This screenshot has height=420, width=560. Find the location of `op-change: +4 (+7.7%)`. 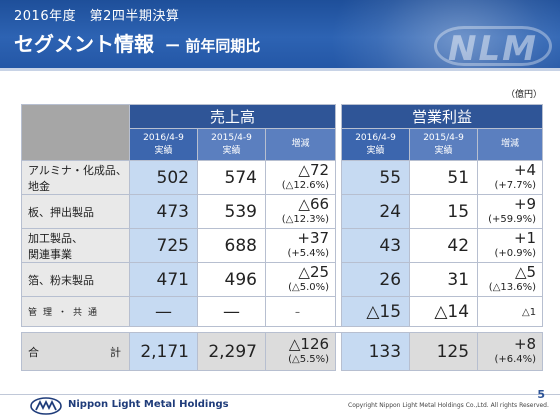

op-change: +4 (+7.7%) is located at coordinates (510, 177).